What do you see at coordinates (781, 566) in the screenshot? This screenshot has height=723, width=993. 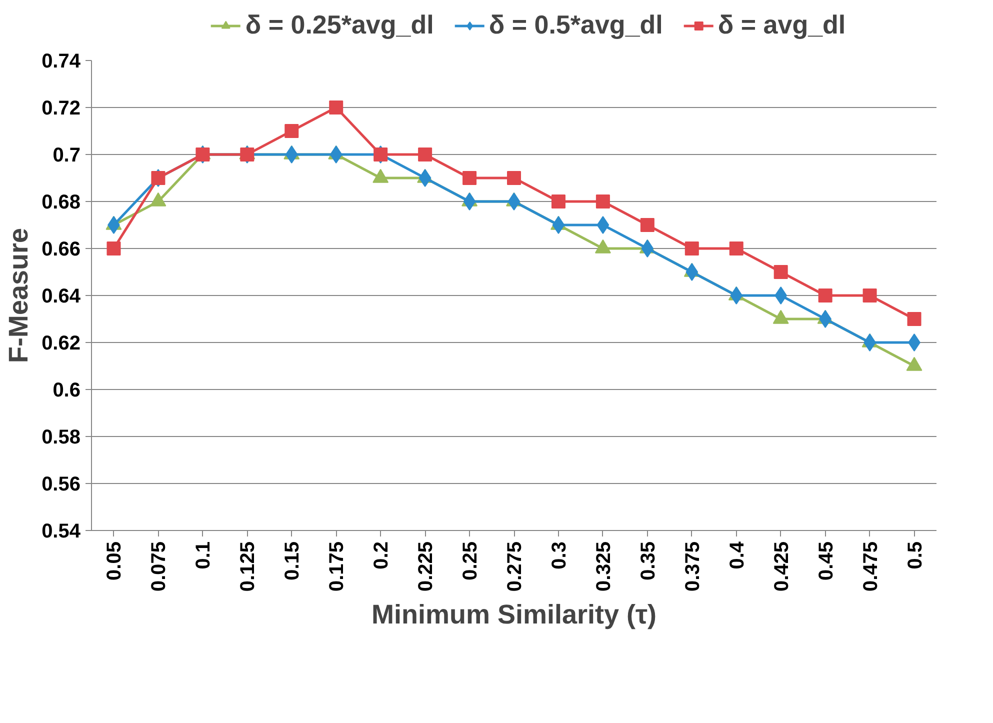 I see `x-tick-label: 0.425` at bounding box center [781, 566].